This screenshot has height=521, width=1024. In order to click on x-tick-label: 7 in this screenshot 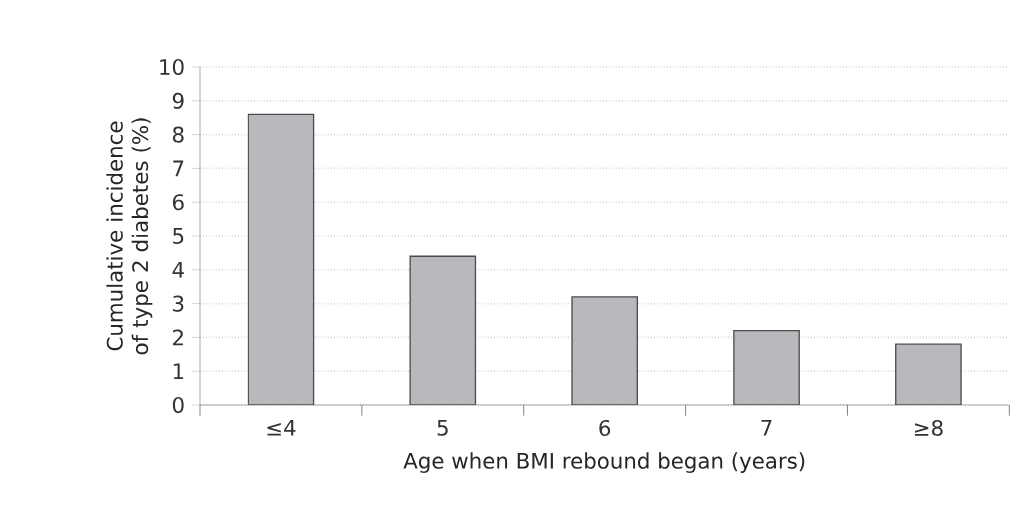, I will do `click(766, 427)`.